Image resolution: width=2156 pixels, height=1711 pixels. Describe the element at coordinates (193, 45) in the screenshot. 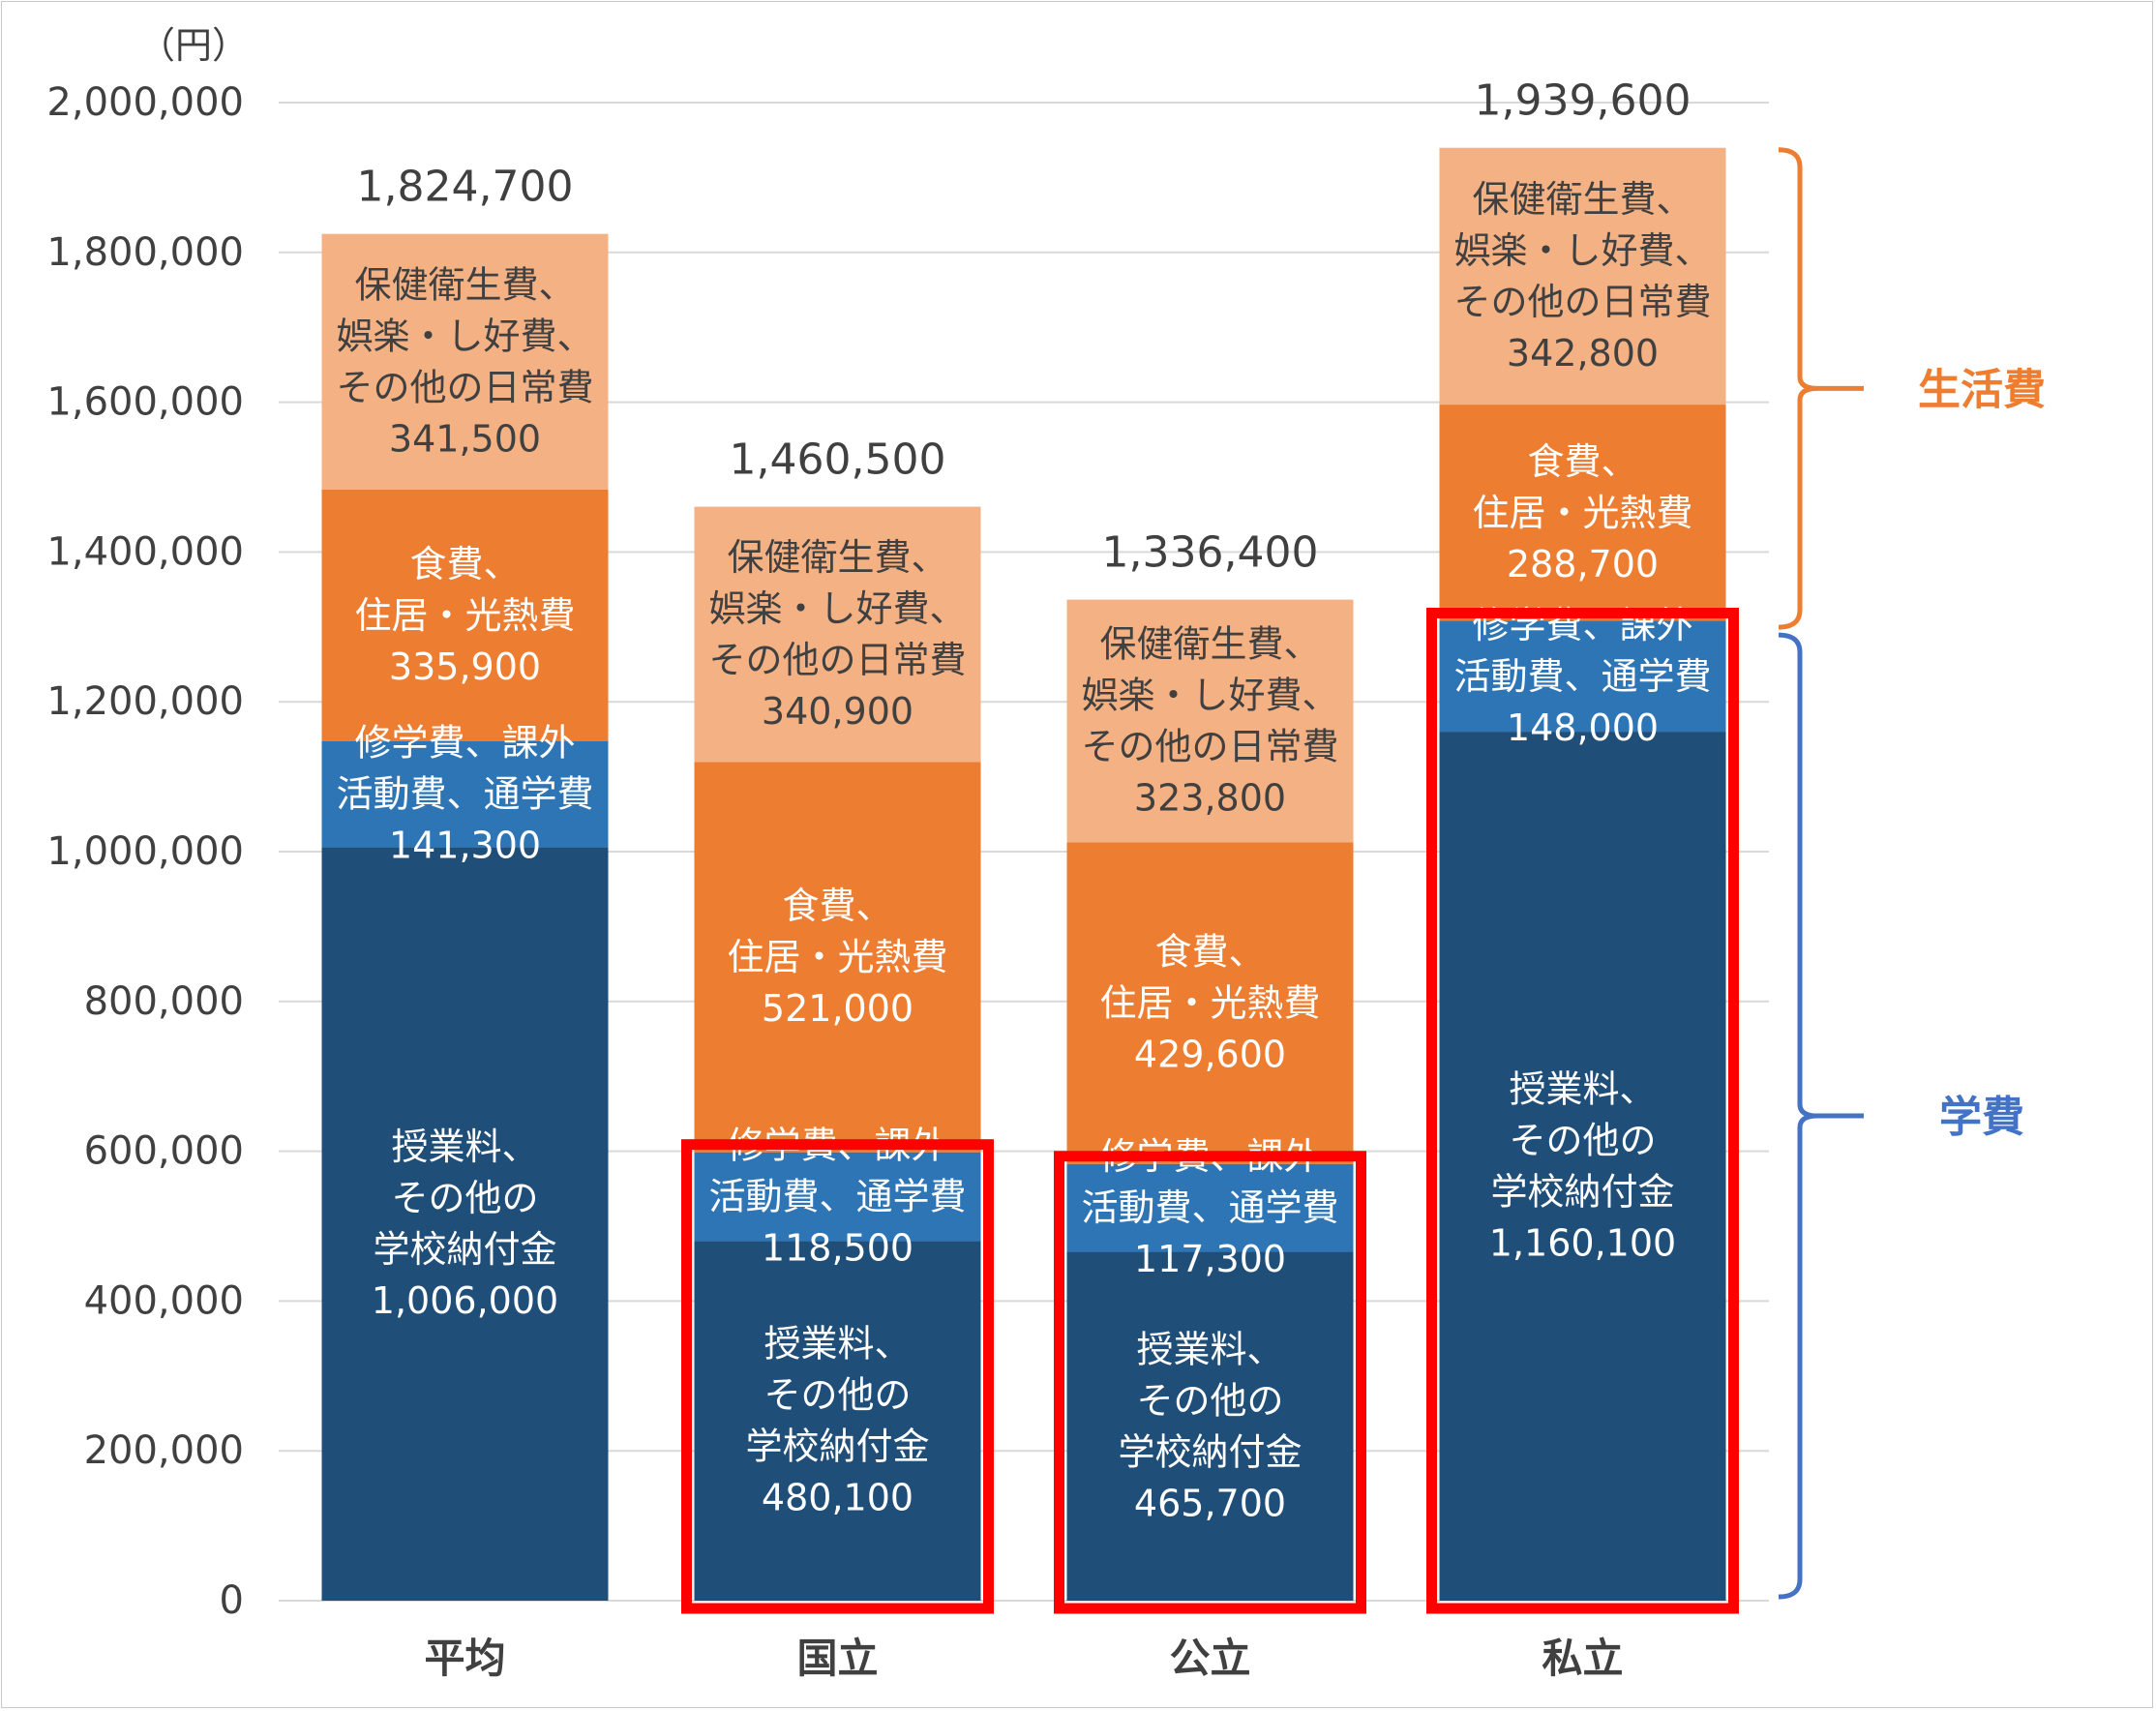

I see `y-axis-unit-label: （円）` at that location.